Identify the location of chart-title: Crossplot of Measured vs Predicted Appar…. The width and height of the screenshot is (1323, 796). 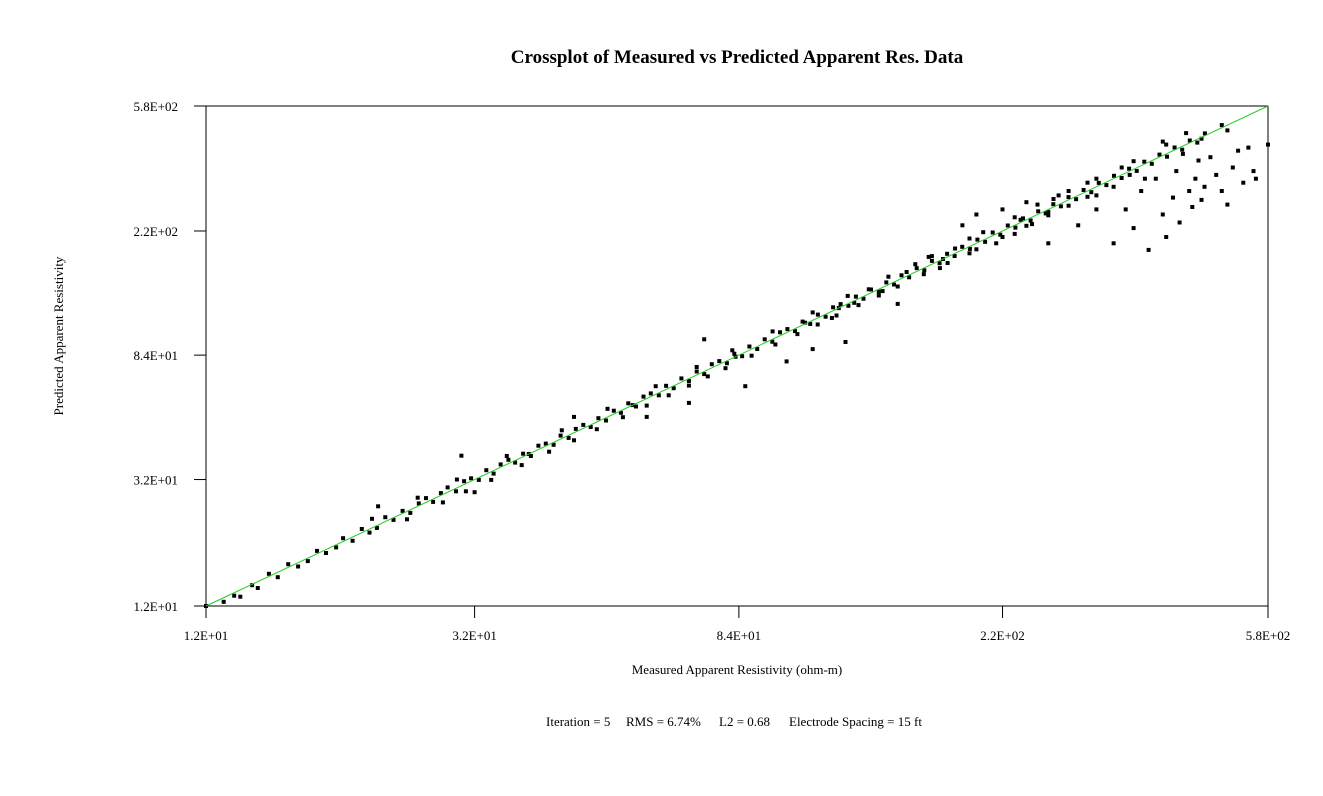
(737, 57).